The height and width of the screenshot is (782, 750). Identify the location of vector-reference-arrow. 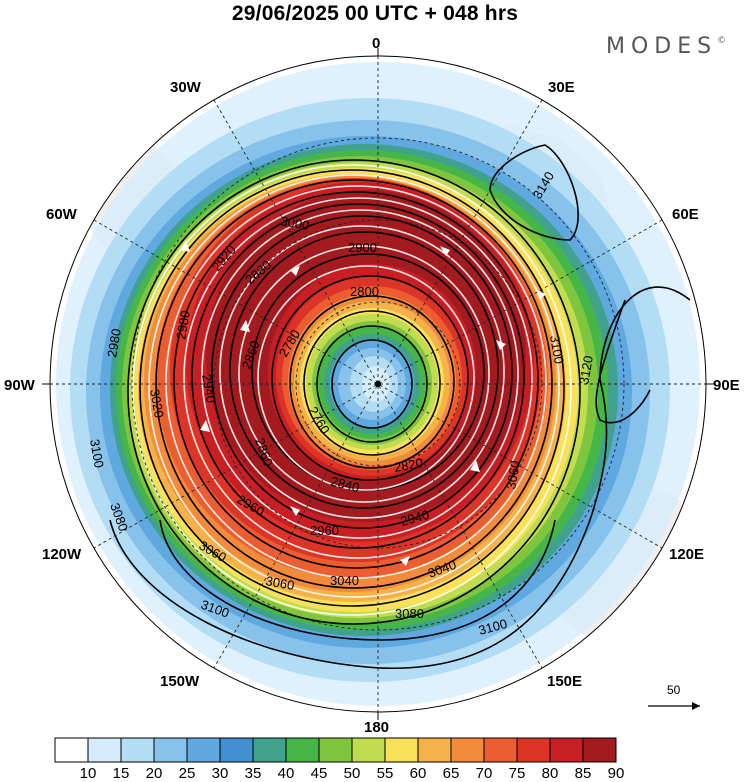
(674, 706).